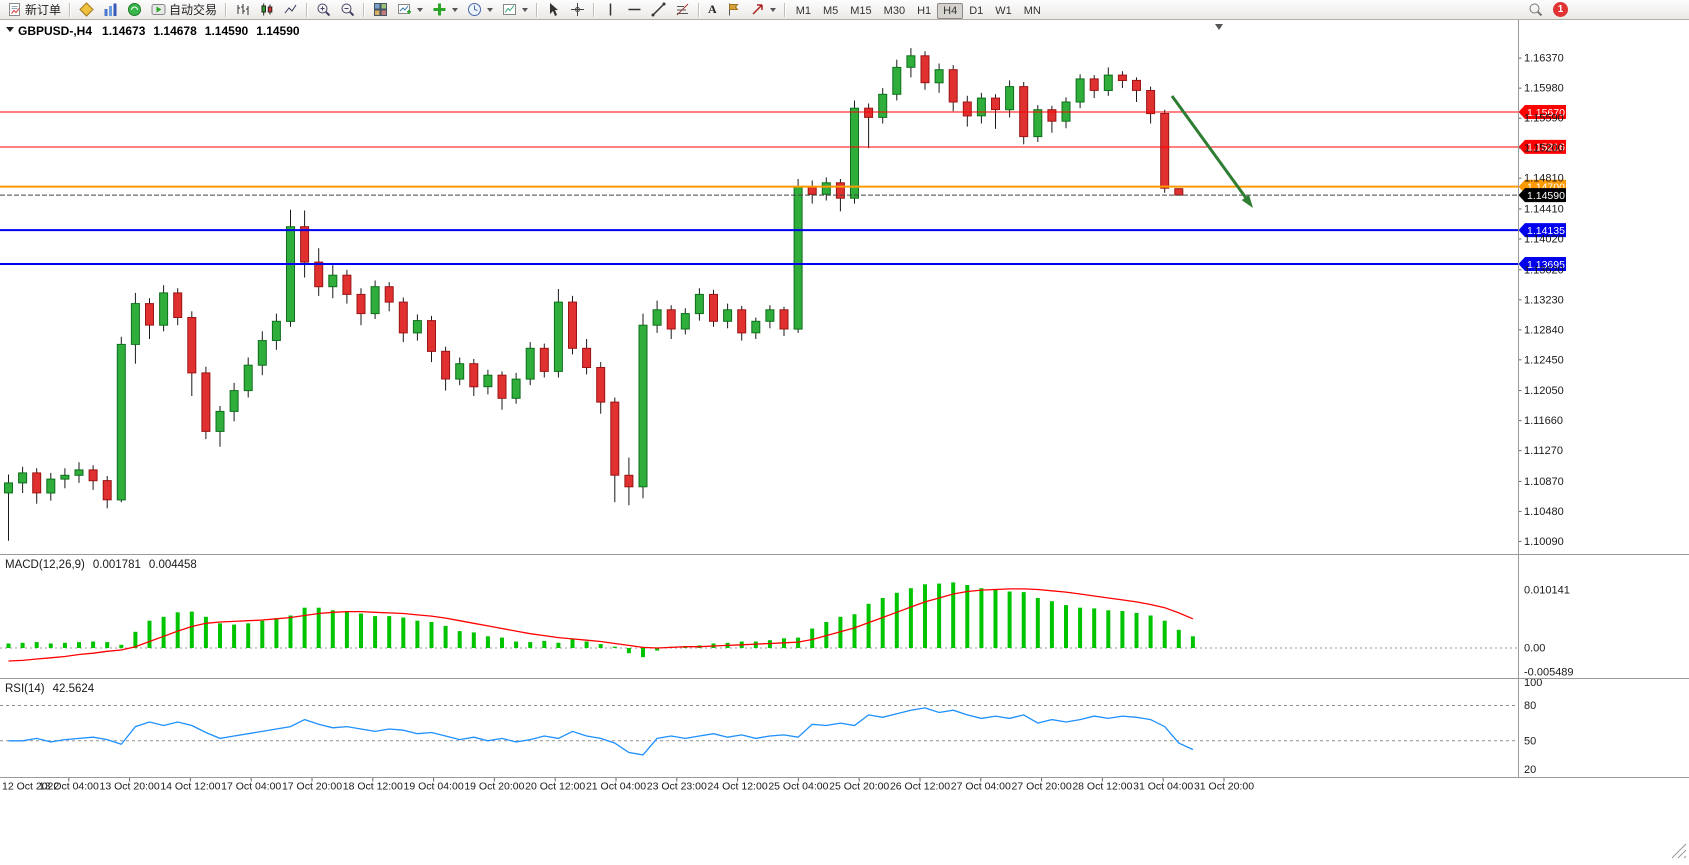  What do you see at coordinates (738, 787) in the screenshot?
I see `time-axis-label: 24 Oct 12:00` at bounding box center [738, 787].